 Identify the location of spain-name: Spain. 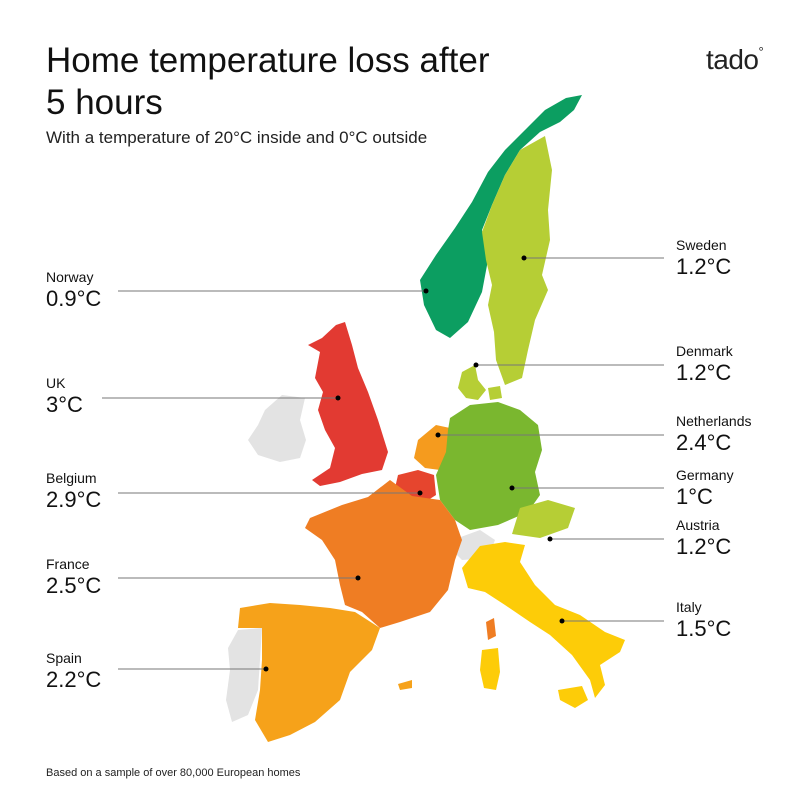
(64, 658).